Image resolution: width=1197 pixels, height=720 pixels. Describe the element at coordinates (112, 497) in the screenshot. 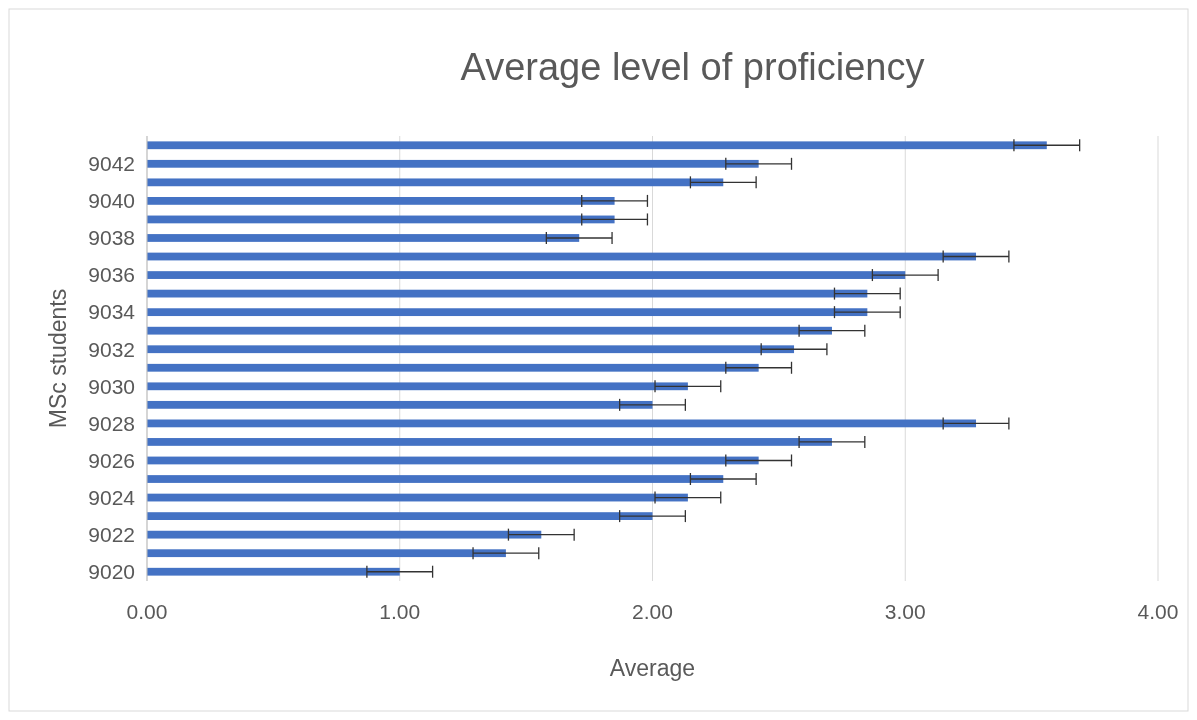

I see `y-tick-label: 9024` at that location.